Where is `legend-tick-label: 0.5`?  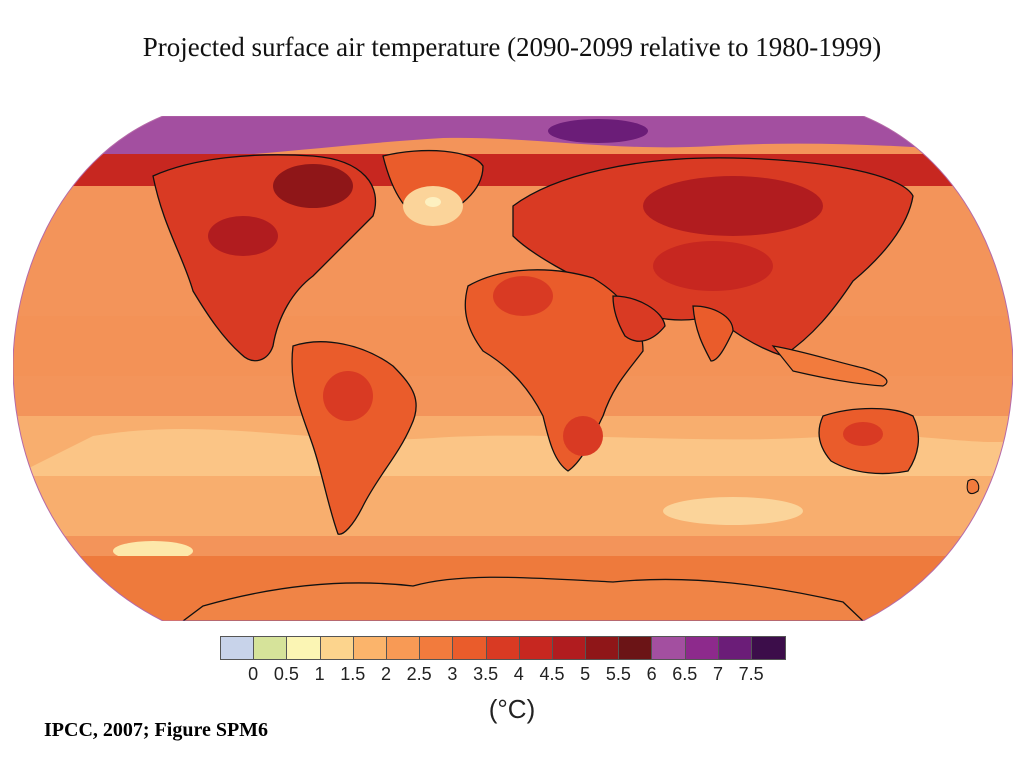
legend-tick-label: 0.5 is located at coordinates (286, 674).